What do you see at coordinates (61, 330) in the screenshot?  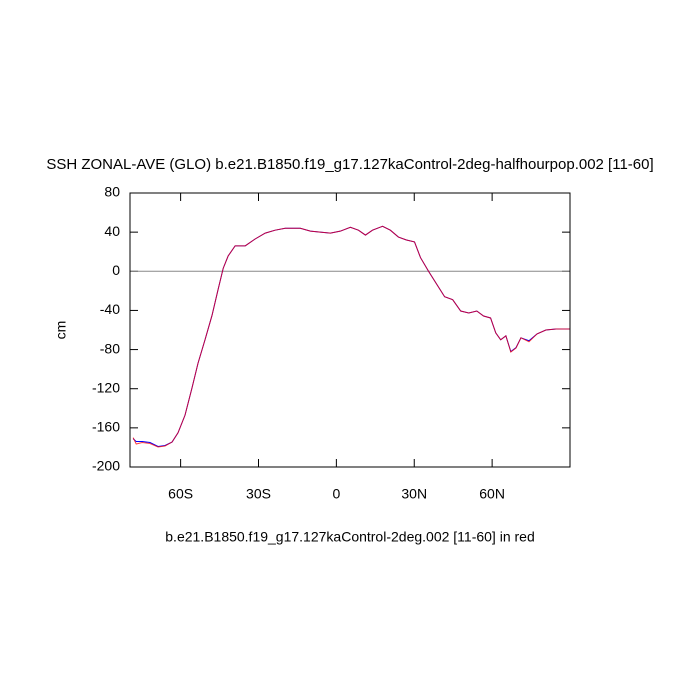 I see `y-axis-label: cm` at bounding box center [61, 330].